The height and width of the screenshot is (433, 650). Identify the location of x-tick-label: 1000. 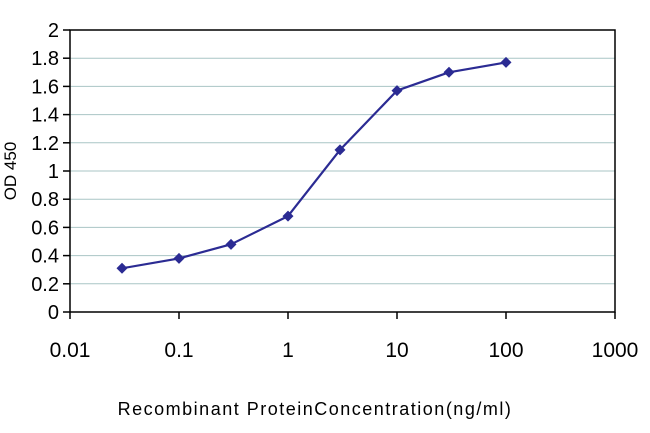
(615, 350).